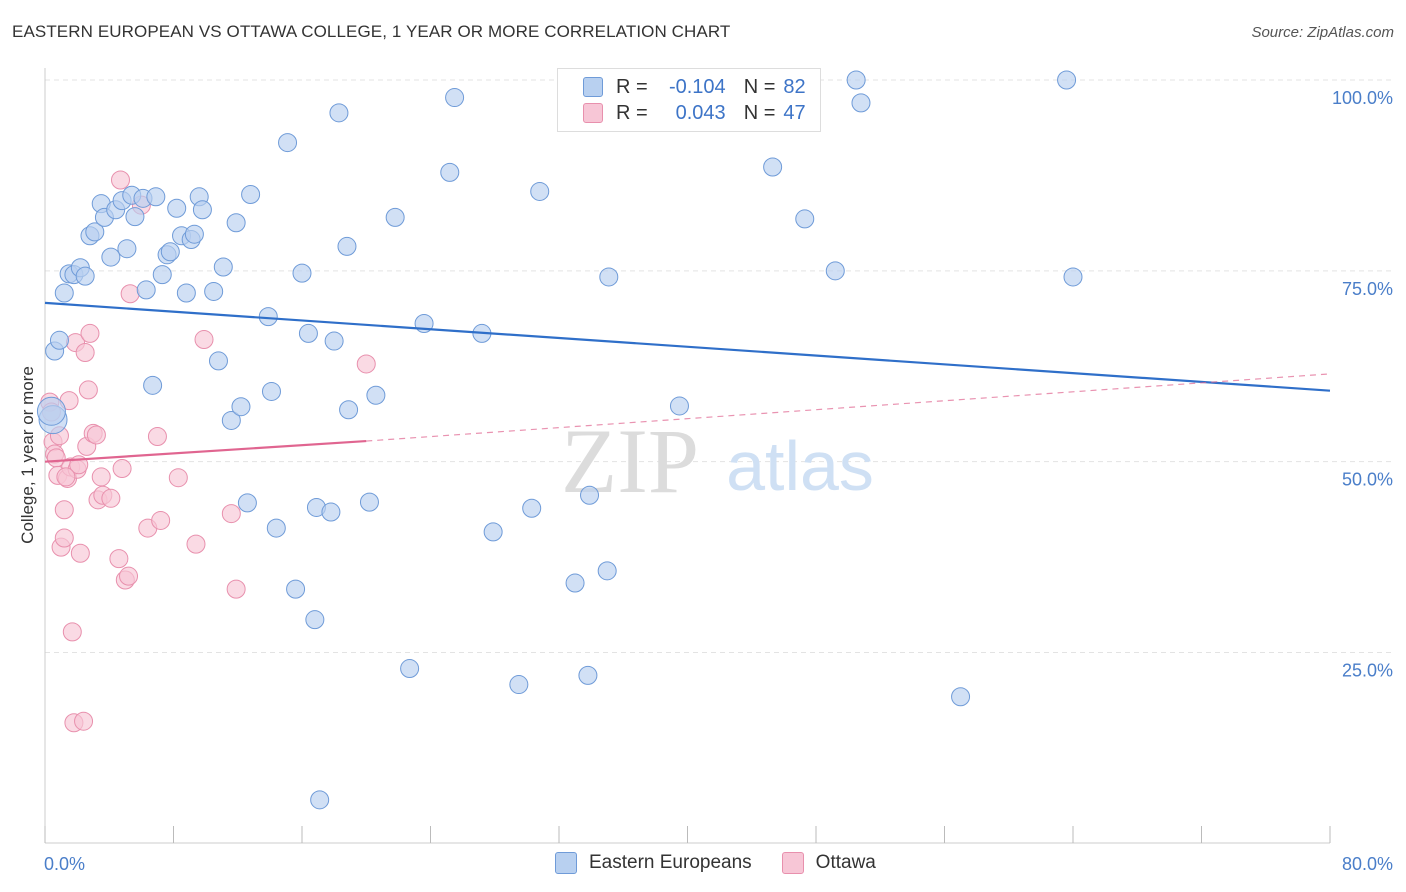  What do you see at coordinates (670, 862) in the screenshot?
I see `legend-label-eastern-europeans: Eastern Europeans` at bounding box center [670, 862].